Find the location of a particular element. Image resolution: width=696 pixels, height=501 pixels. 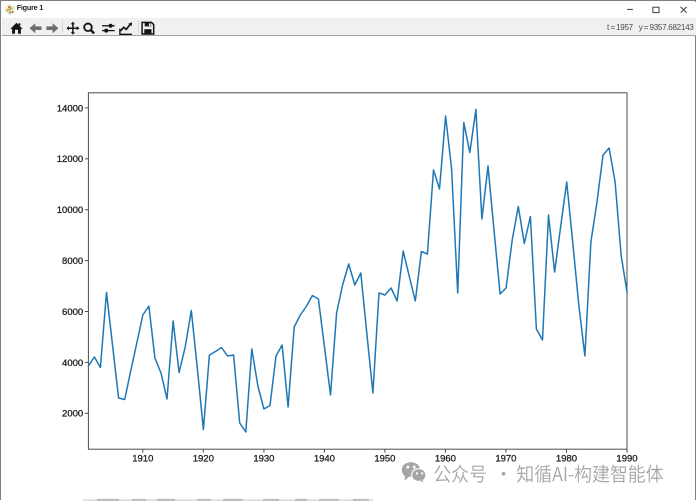

svg-text: 10000 is located at coordinates (70, 210).